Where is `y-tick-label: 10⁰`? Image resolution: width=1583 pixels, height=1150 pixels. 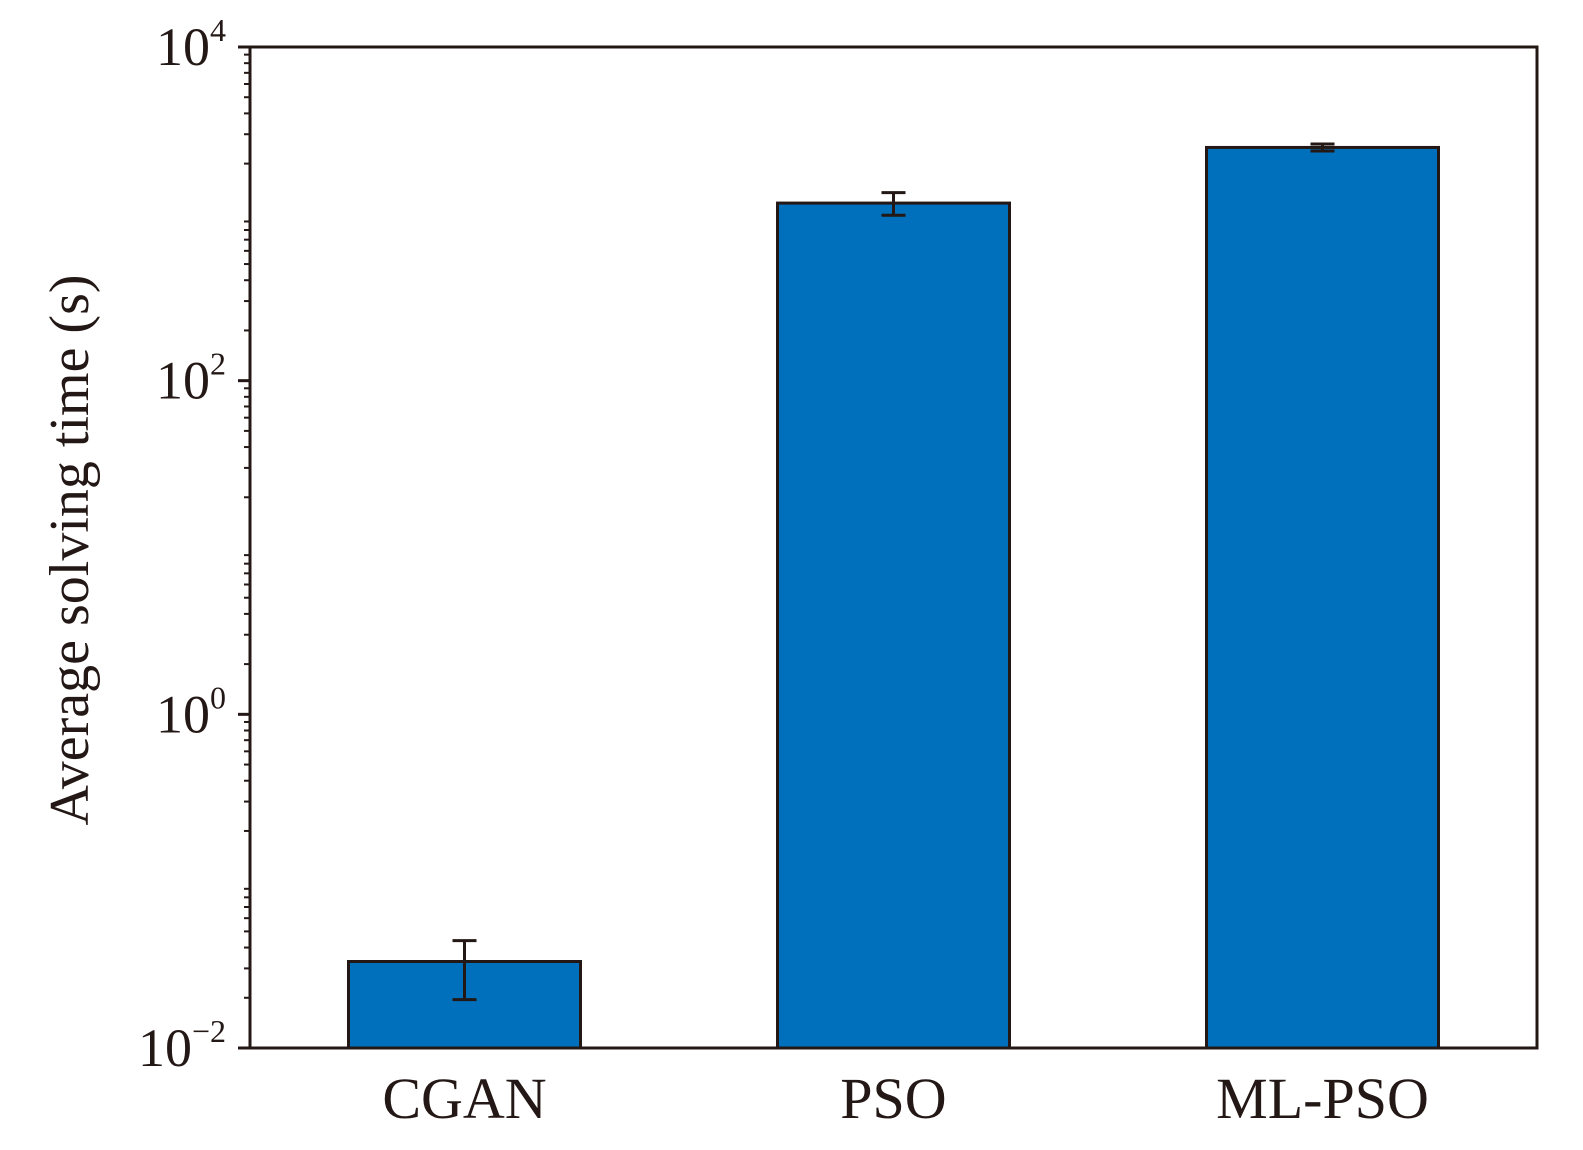 y-tick-label: 10⁰ is located at coordinates (191, 711).